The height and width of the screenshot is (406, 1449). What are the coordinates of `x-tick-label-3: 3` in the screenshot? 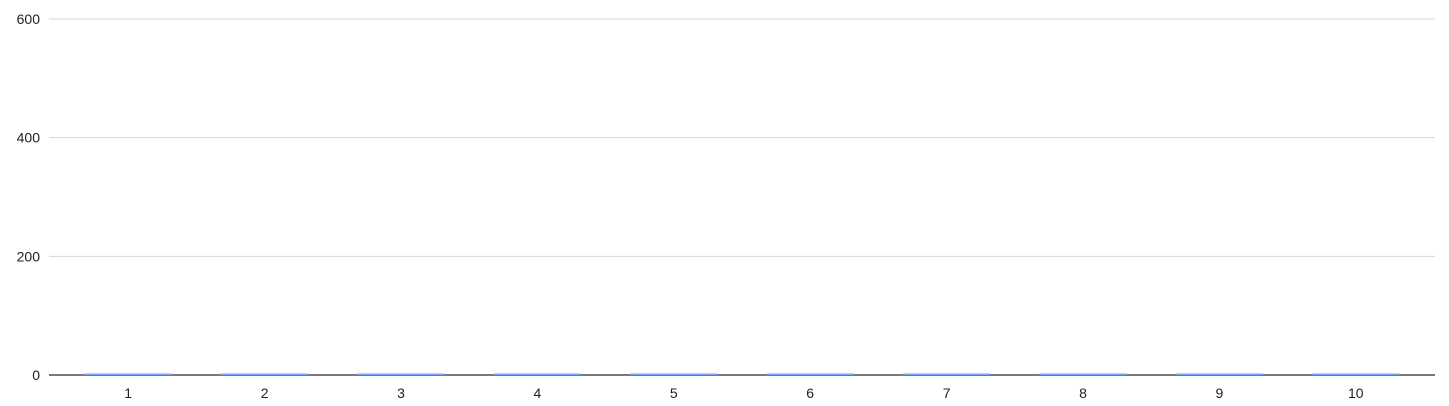 It's located at (401, 393).